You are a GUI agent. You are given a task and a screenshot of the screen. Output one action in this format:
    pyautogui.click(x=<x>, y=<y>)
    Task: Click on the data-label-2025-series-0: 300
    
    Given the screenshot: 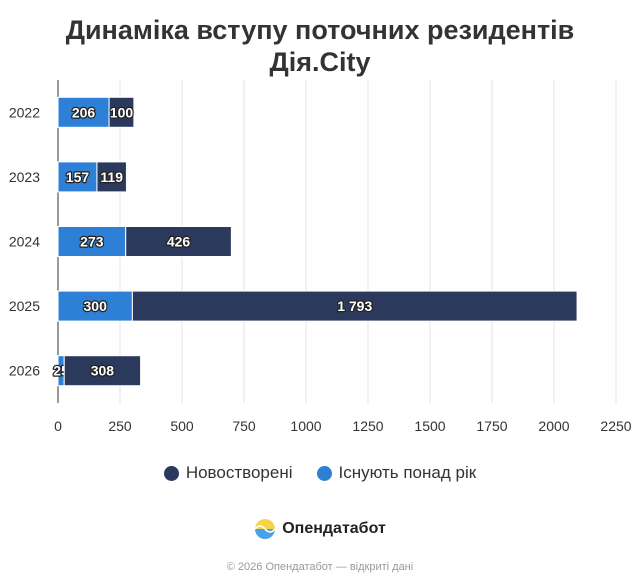 What is the action you would take?
    pyautogui.click(x=96, y=306)
    